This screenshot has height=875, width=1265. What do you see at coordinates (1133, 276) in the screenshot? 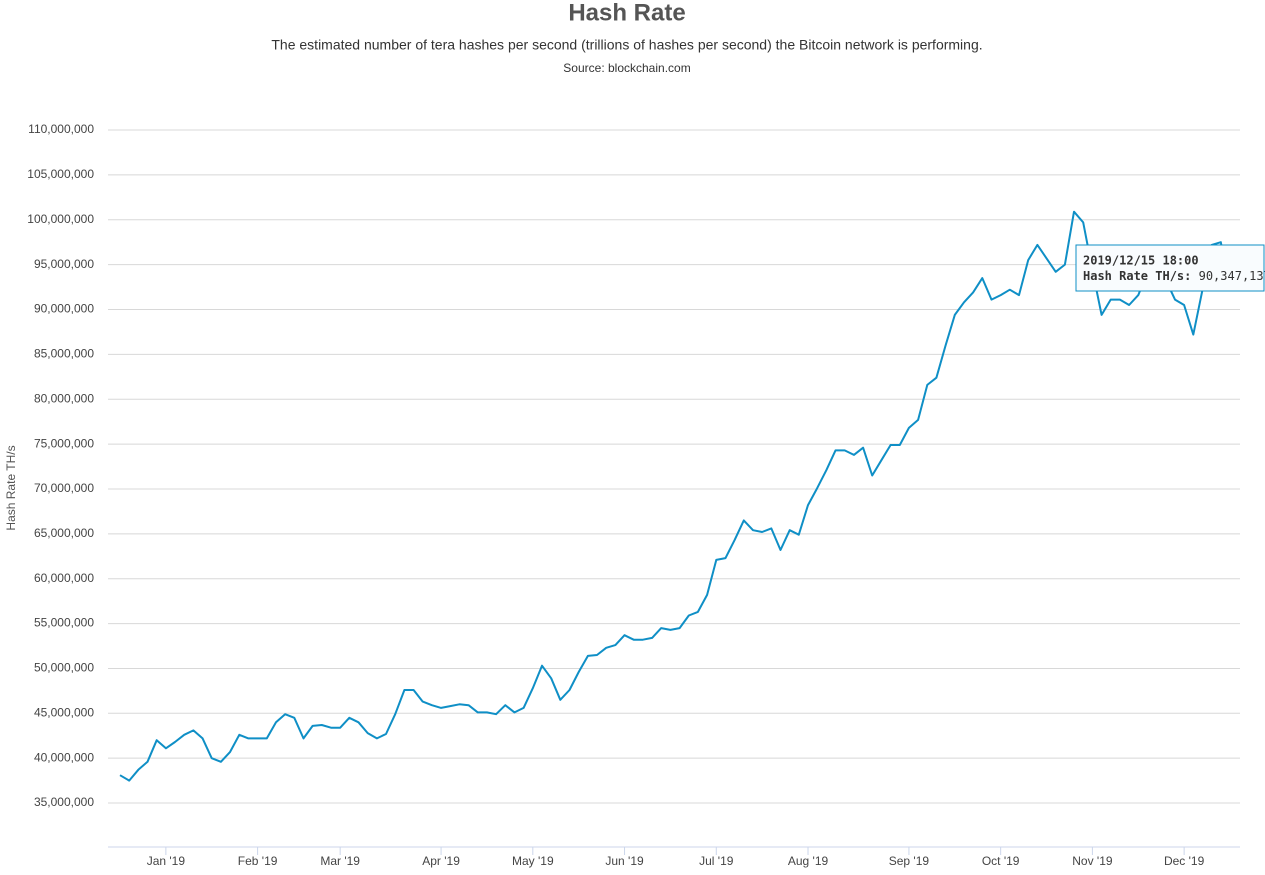
I see `tooltip-label: Hash Rate TH/s` at bounding box center [1133, 276].